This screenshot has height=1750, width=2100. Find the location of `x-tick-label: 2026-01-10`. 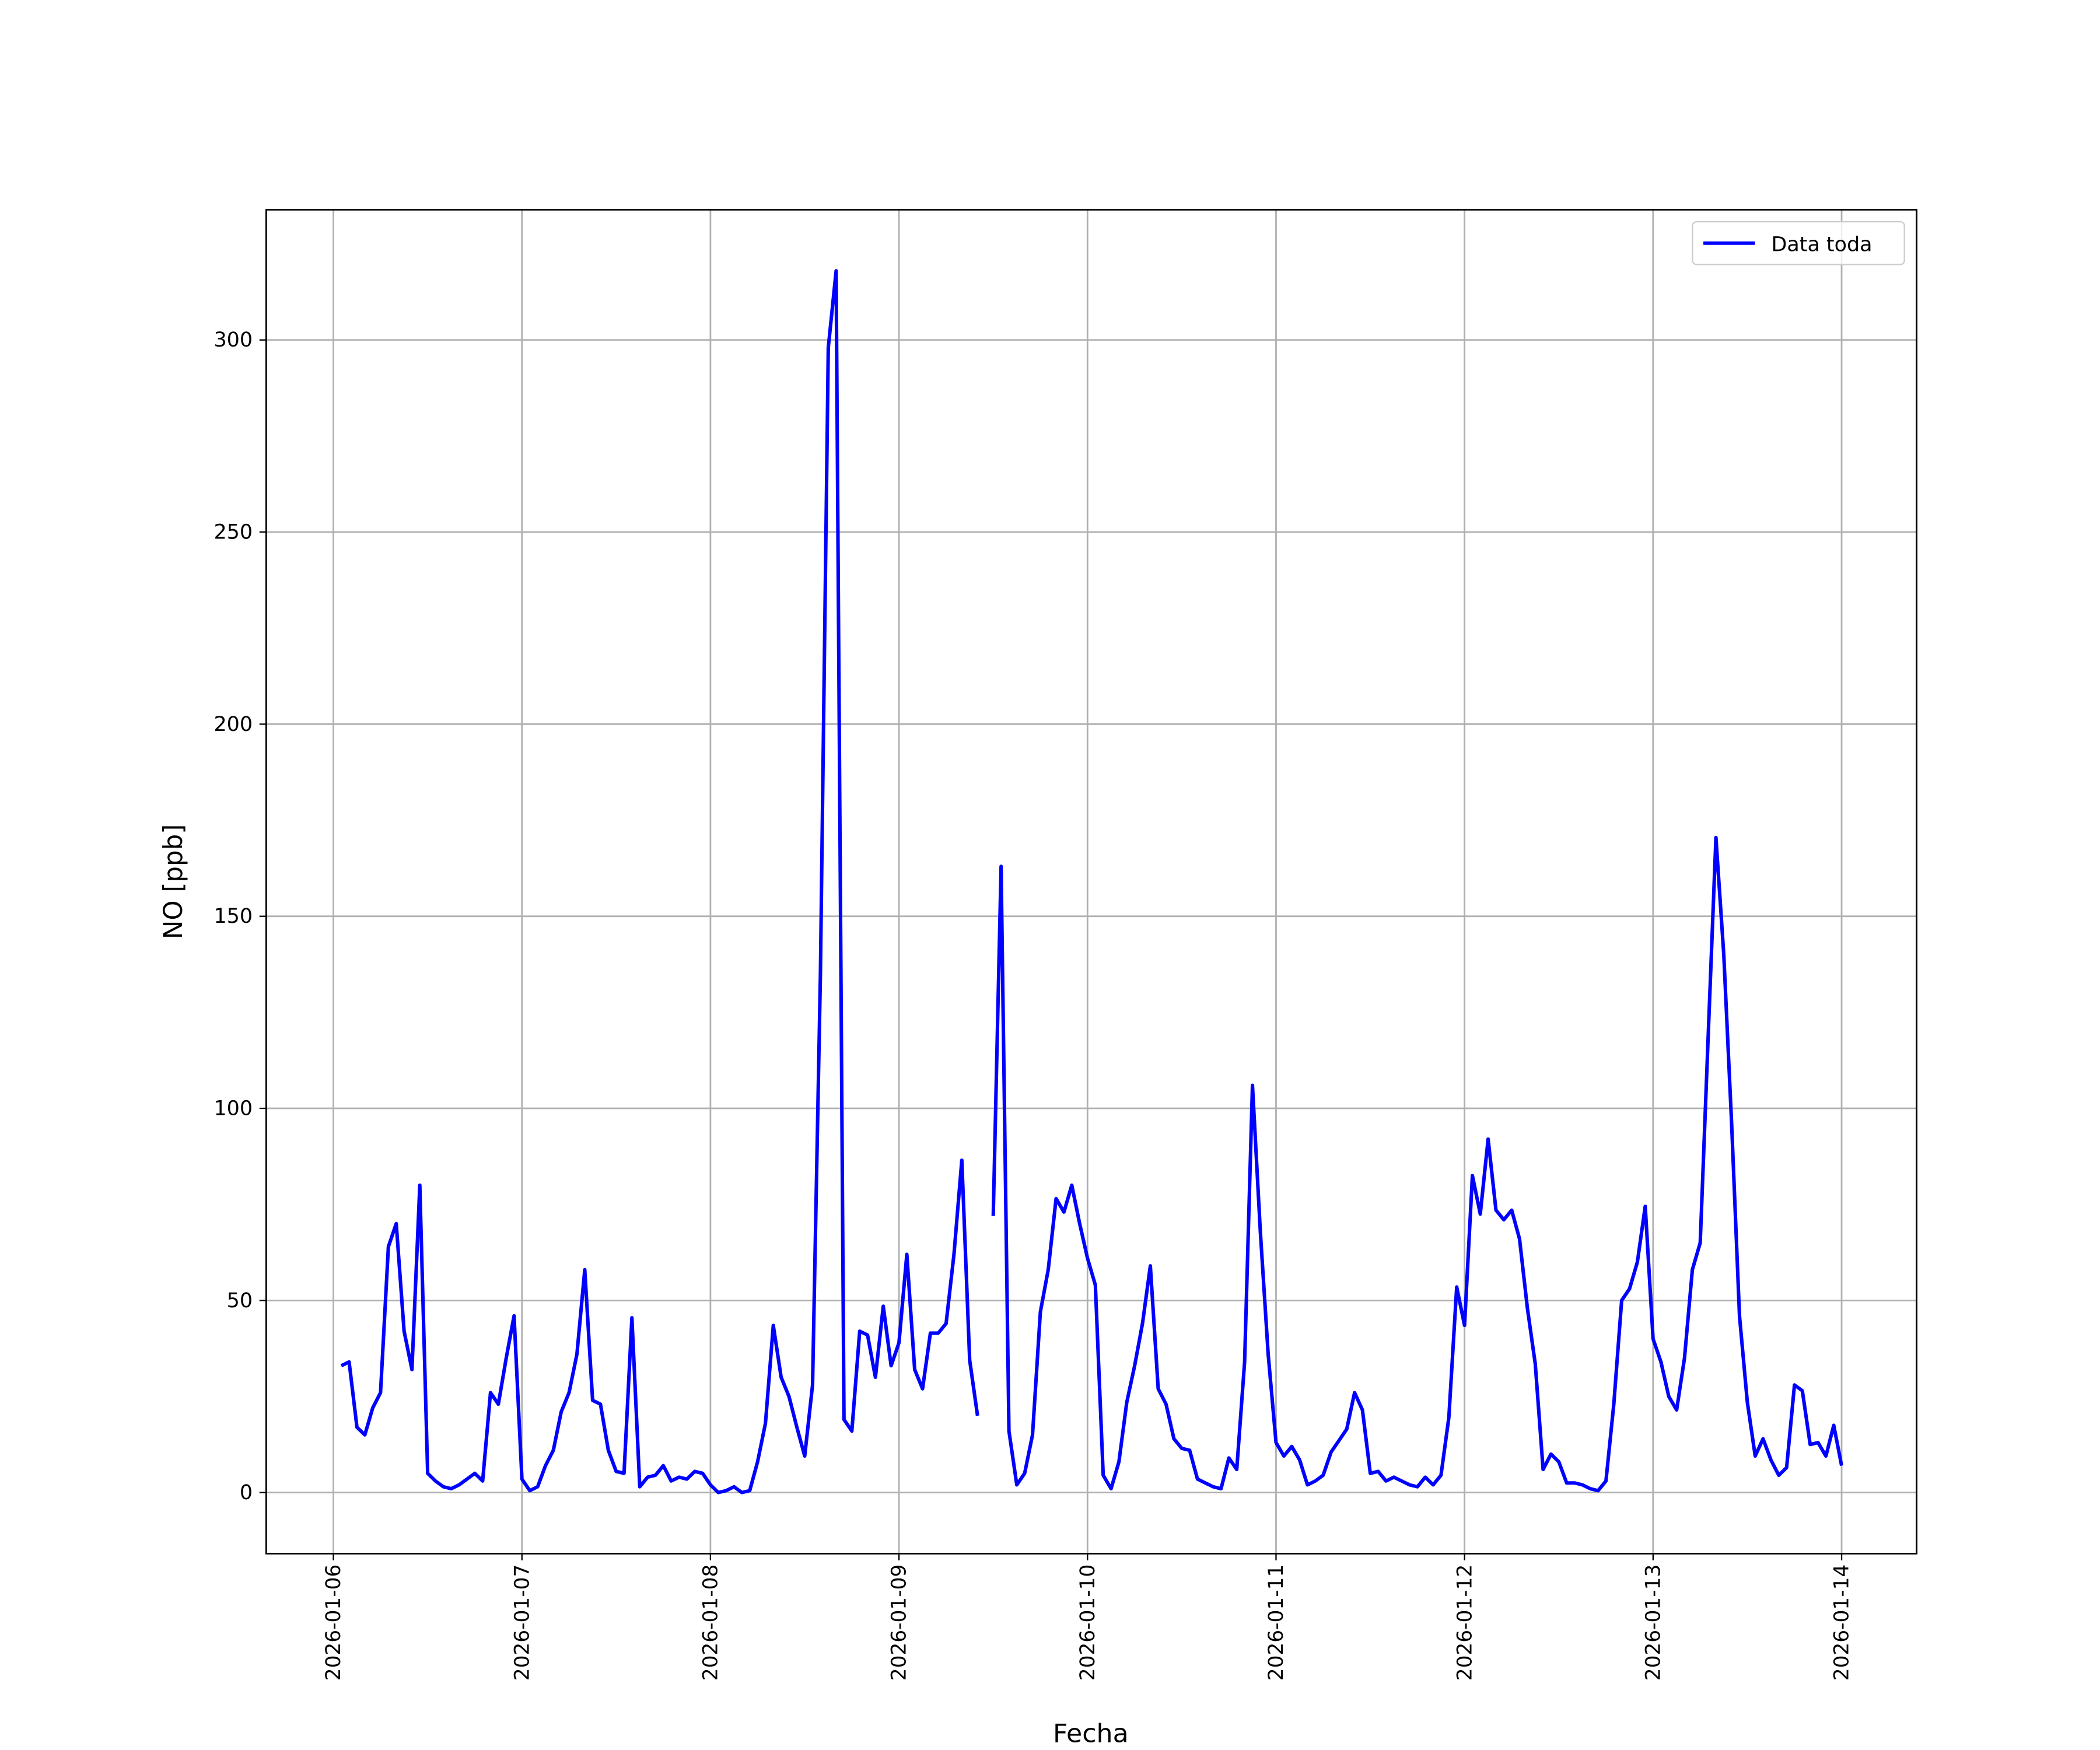

x-tick-label: 2026-01-10 is located at coordinates (1088, 1622).